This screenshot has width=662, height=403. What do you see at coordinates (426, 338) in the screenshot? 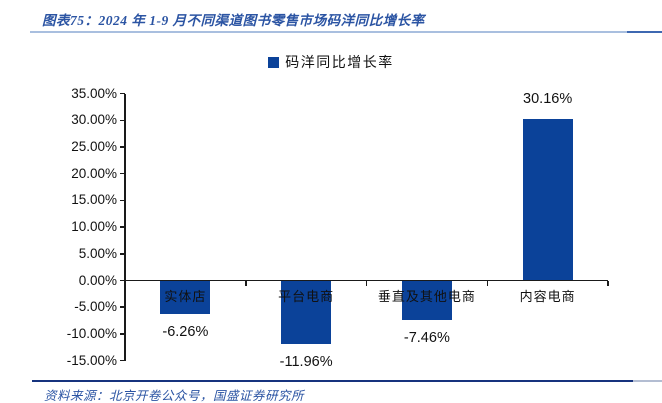
I see `value-label: -7.46%` at bounding box center [426, 338].